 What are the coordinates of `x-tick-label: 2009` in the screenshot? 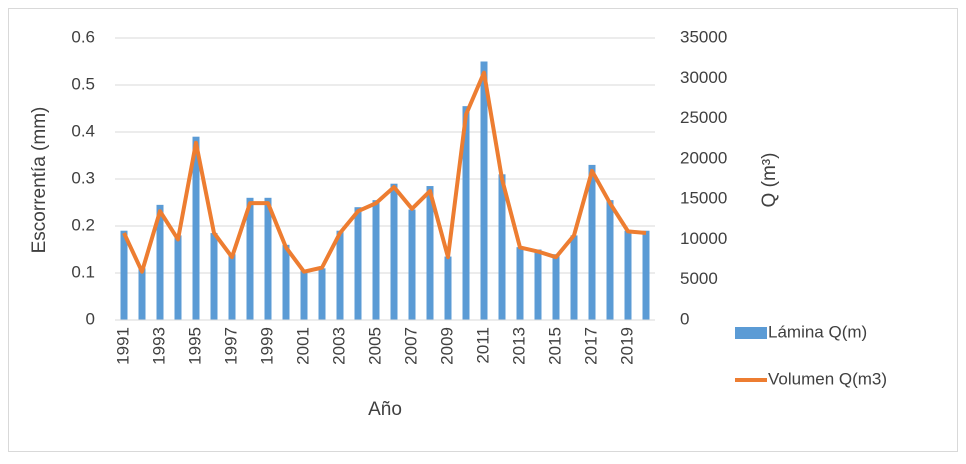 It's located at (446, 346).